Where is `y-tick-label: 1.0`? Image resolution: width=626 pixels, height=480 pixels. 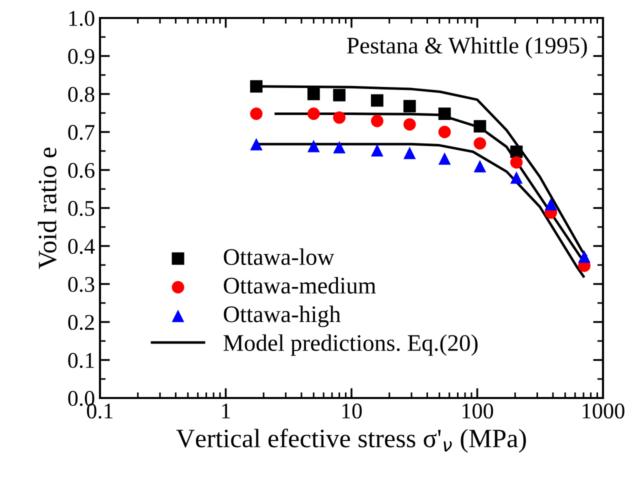 y-tick-label: 1.0 is located at coordinates (81, 18).